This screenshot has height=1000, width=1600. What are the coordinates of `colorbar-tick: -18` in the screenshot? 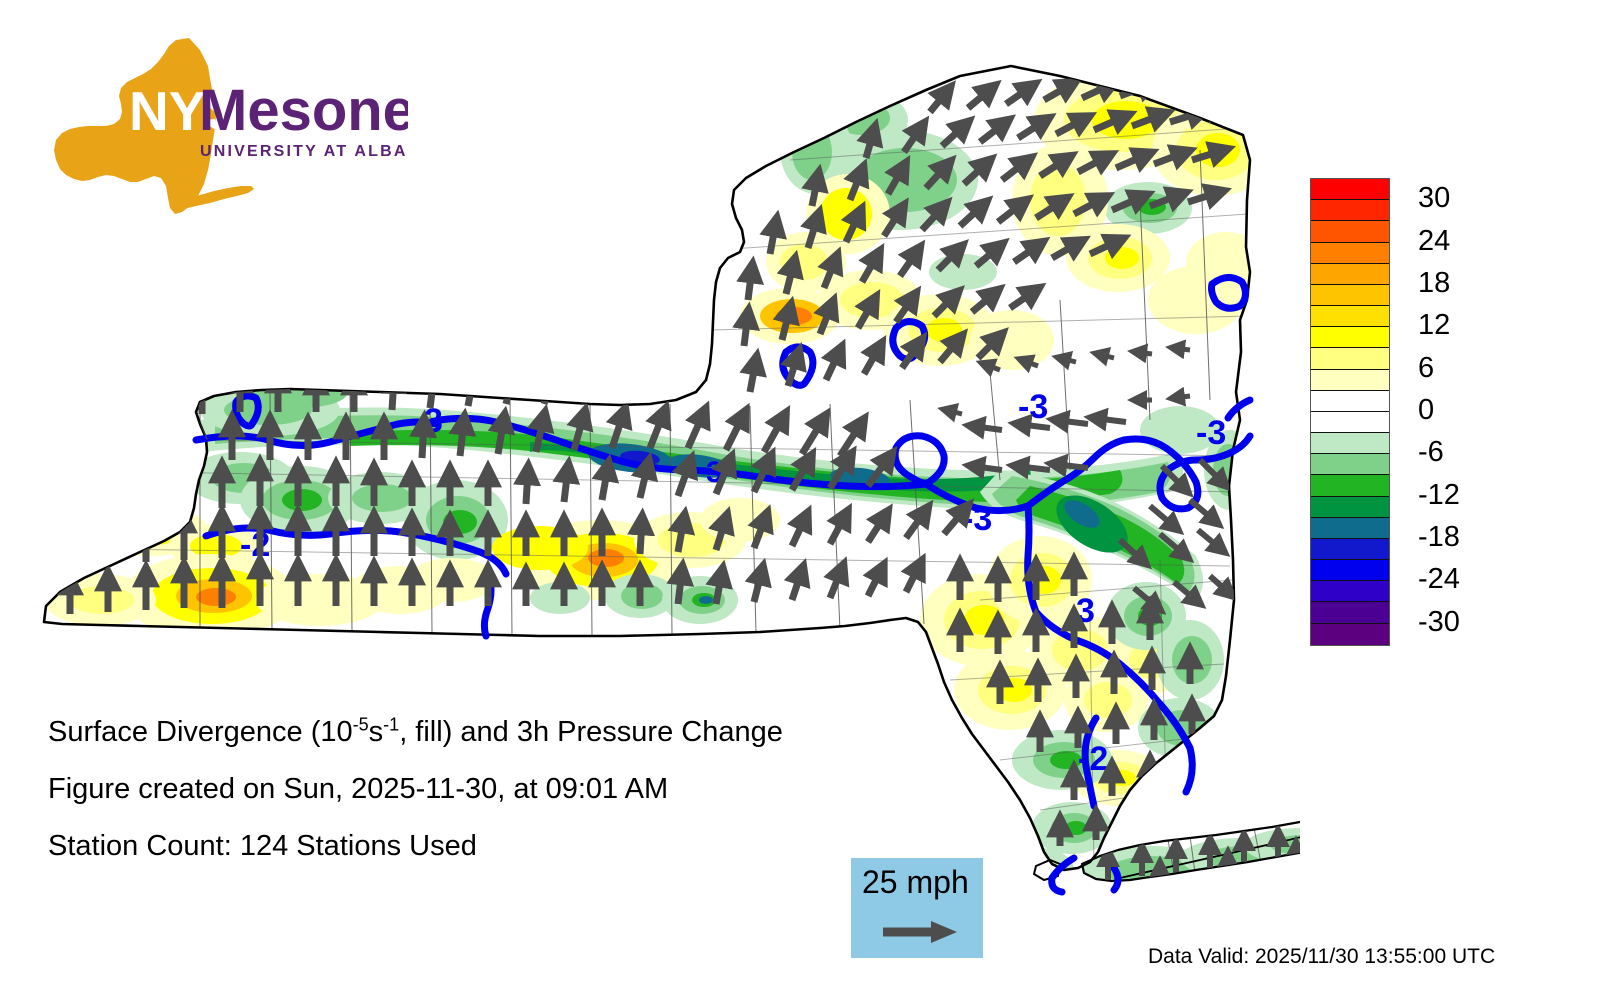 It's located at (1439, 537).